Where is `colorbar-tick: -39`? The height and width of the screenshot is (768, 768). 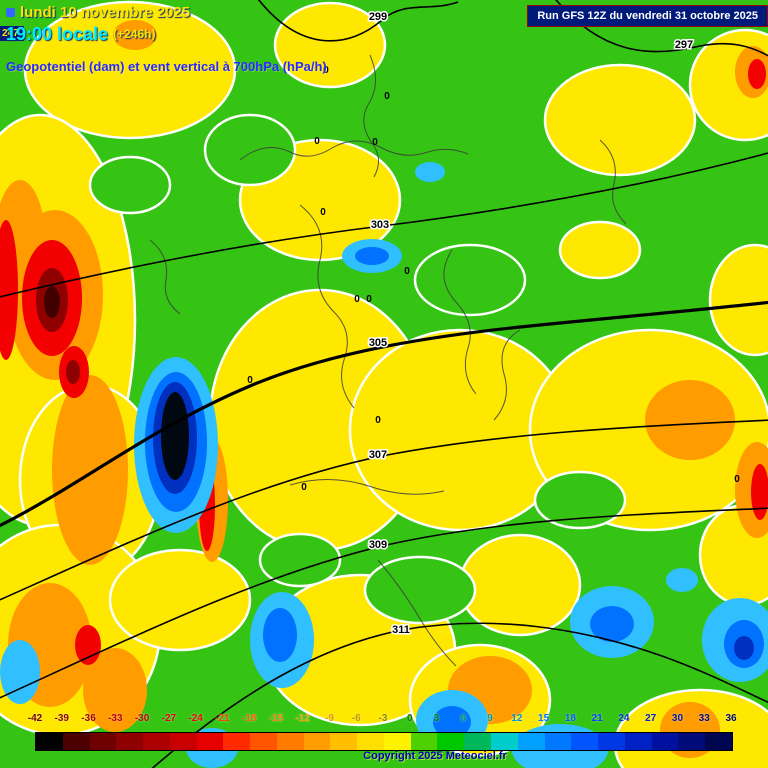
colorbar-tick: -39 is located at coordinates (61, 718).